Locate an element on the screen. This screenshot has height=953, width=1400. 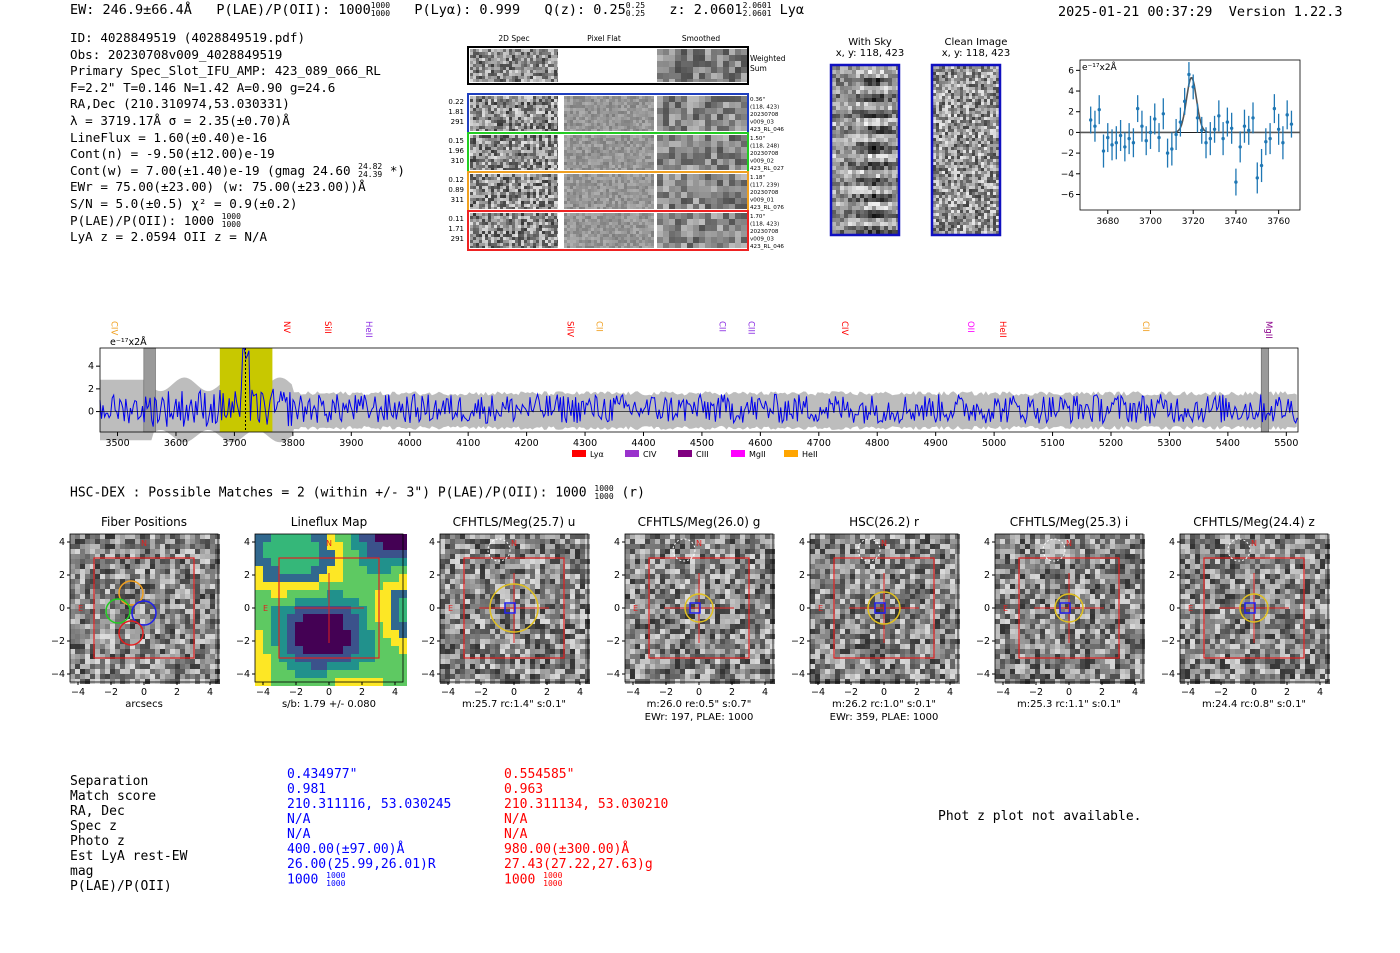
row-flat-noise is located at coordinates (609, 152).